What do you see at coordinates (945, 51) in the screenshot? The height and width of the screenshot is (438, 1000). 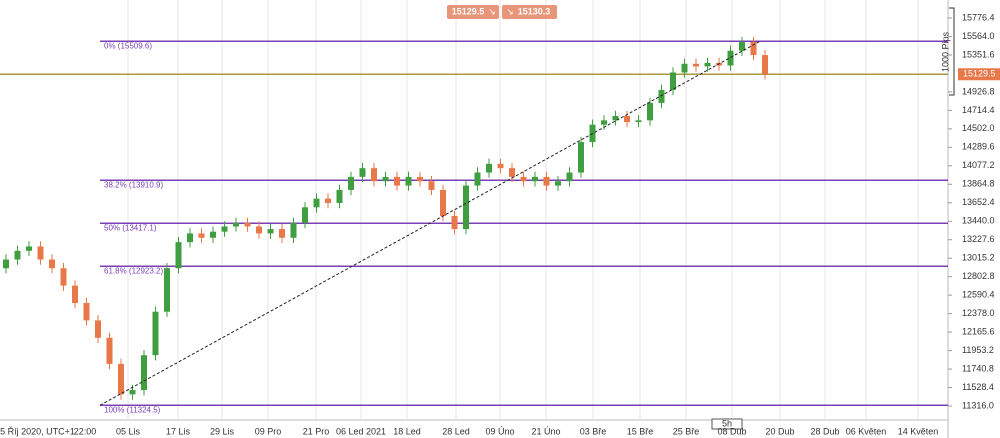 I see `range-label: 1000 Pips` at bounding box center [945, 51].